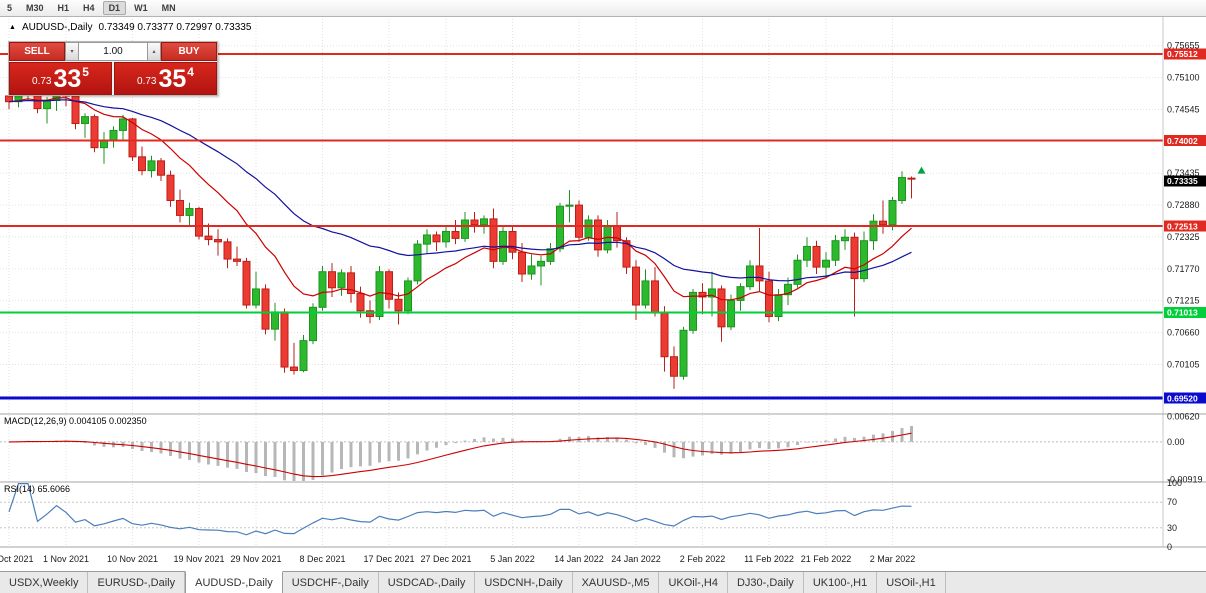 This screenshot has height=593, width=1206. I want to click on buy-price-pipette: 4, so click(190, 71).